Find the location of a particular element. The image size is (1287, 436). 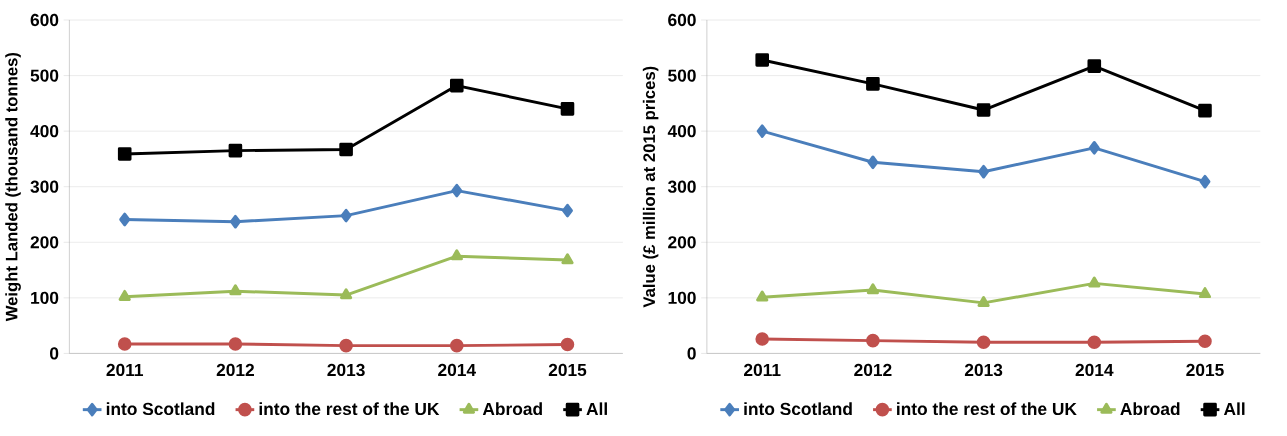

y-axis-title: Weight Landed (thousand tonnes) is located at coordinates (13, 187).